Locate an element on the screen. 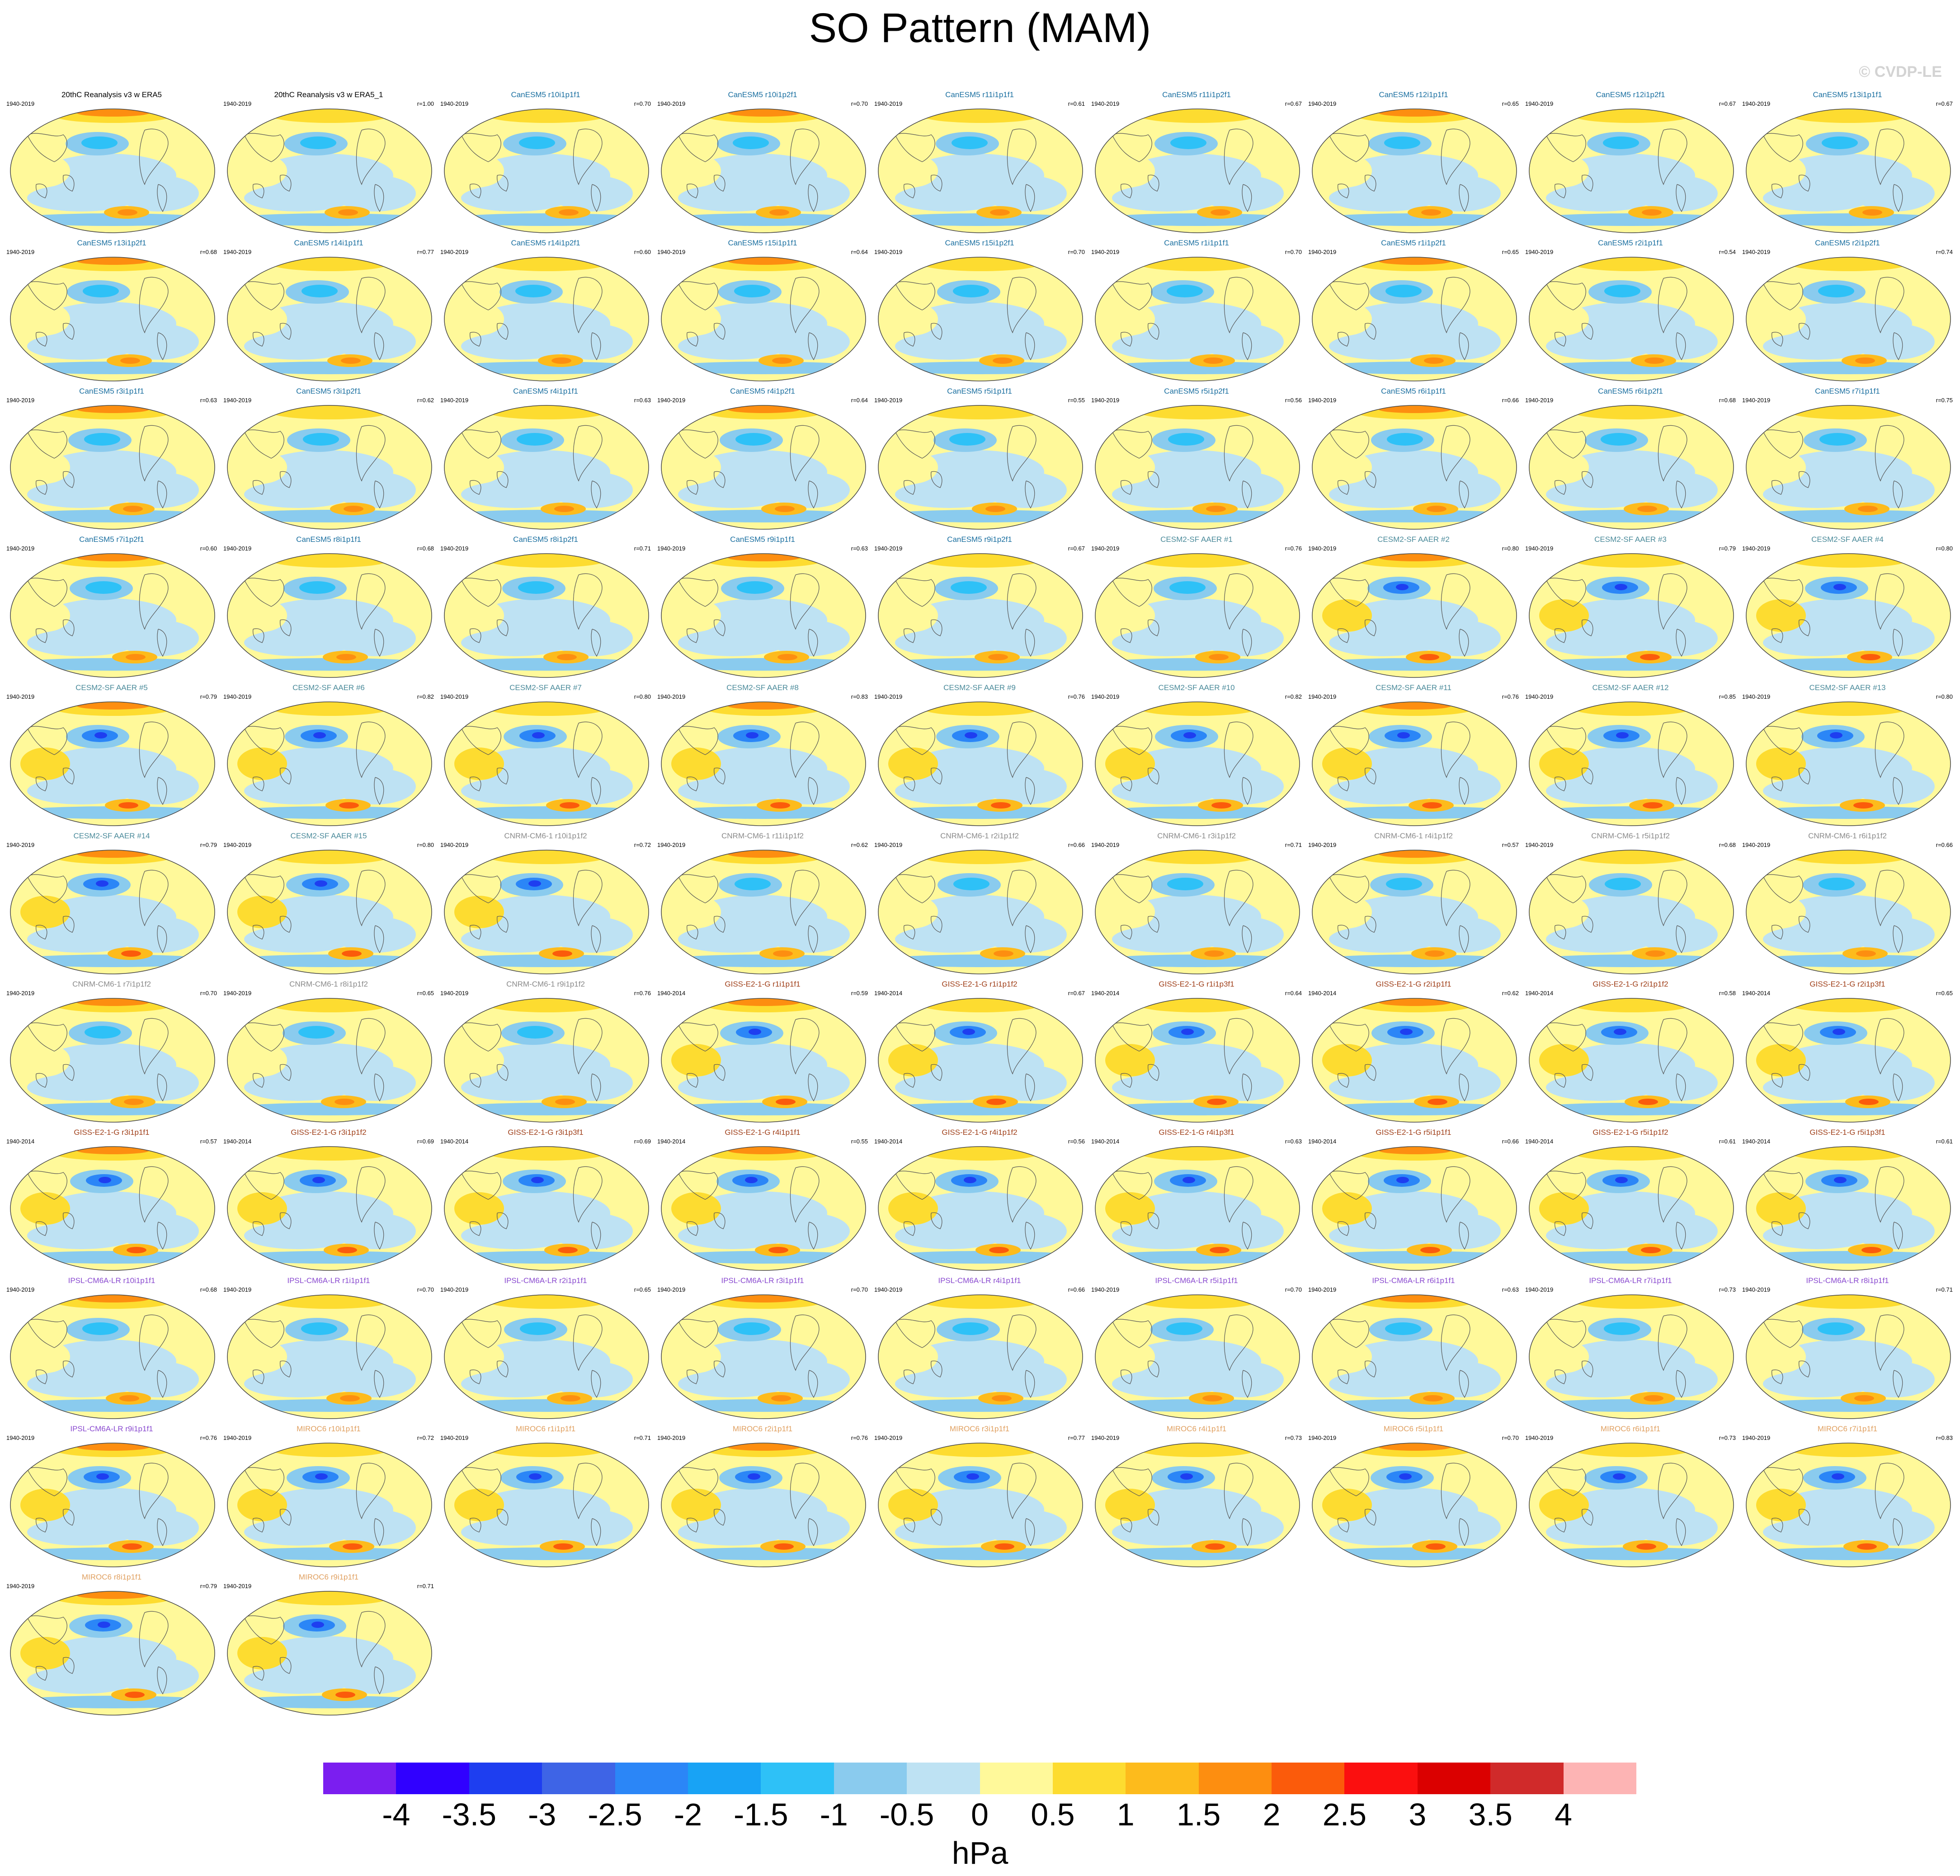 The image size is (1960, 1876). panel-title: MIROC6 r2i1p1f1 is located at coordinates (762, 1429).